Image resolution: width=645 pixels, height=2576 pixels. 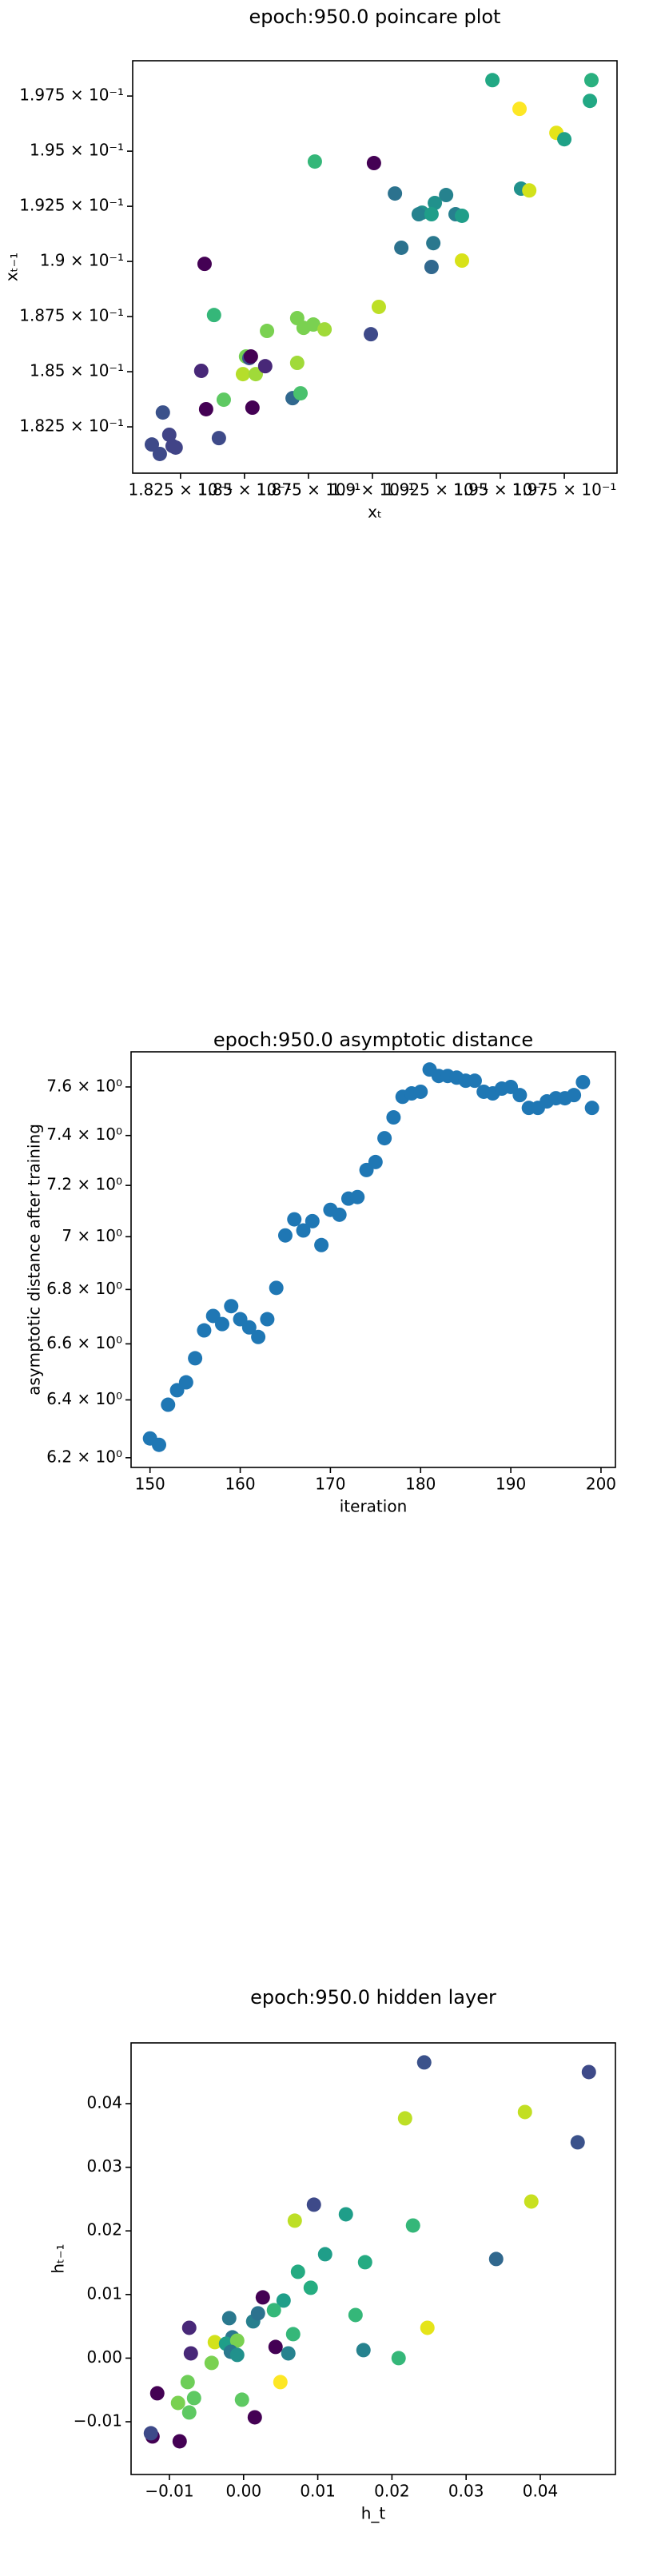 What do you see at coordinates (466, 2491) in the screenshot?
I see `x-tick-label: 0.03` at bounding box center [466, 2491].